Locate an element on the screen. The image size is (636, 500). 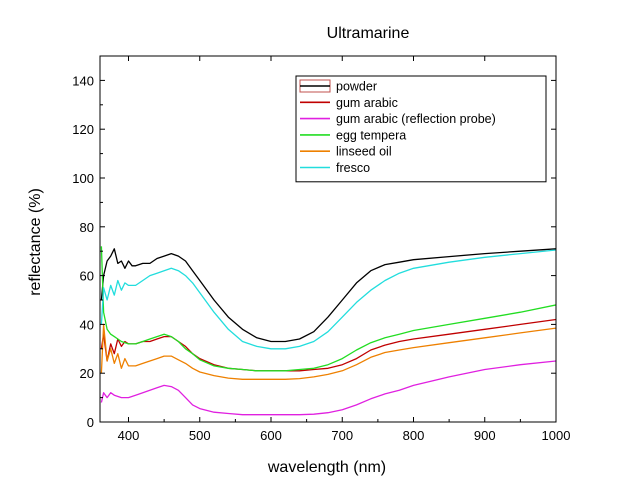
legend-box is located at coordinates (421, 129).